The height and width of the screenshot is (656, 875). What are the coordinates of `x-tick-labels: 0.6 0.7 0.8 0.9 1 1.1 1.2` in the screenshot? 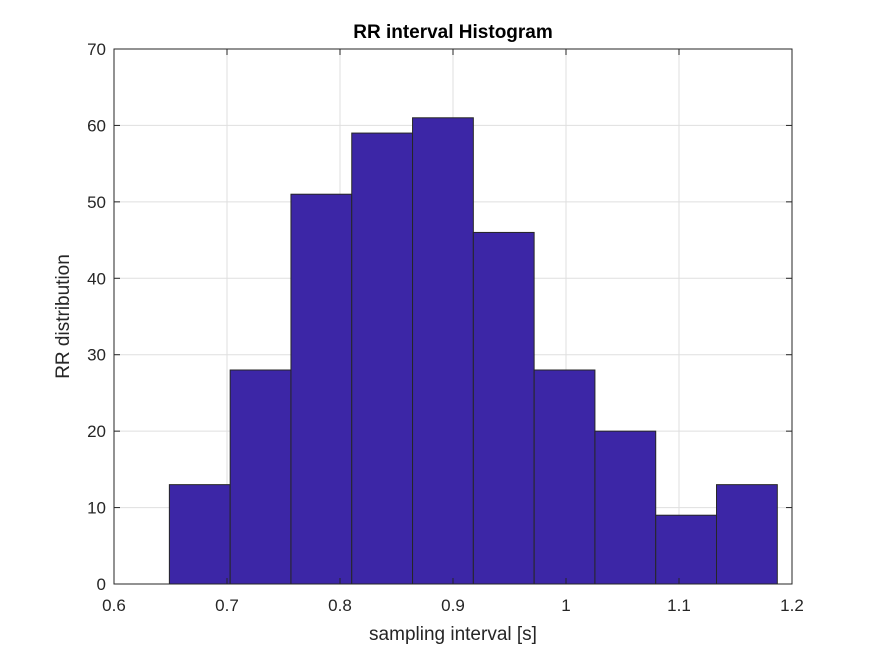 It's located at (453, 605).